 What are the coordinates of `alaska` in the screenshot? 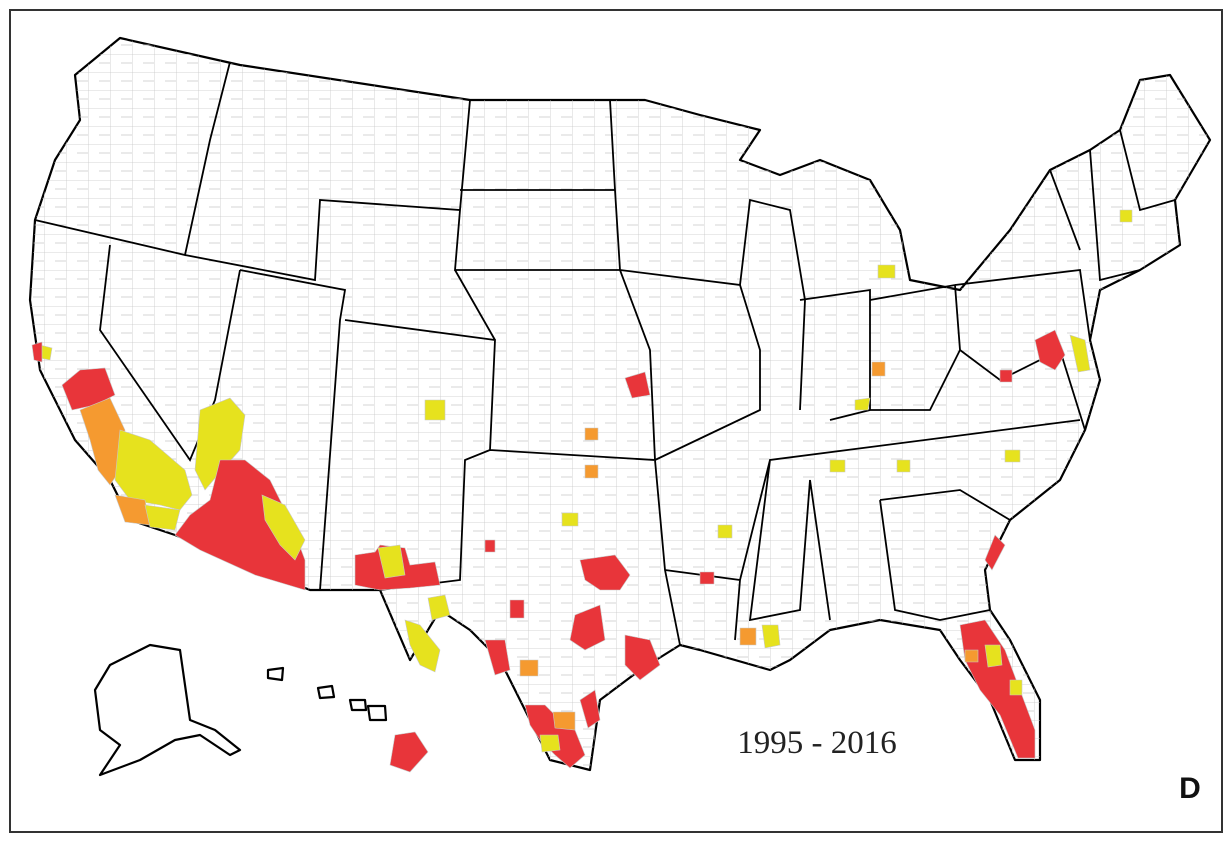 It's located at (167, 710).